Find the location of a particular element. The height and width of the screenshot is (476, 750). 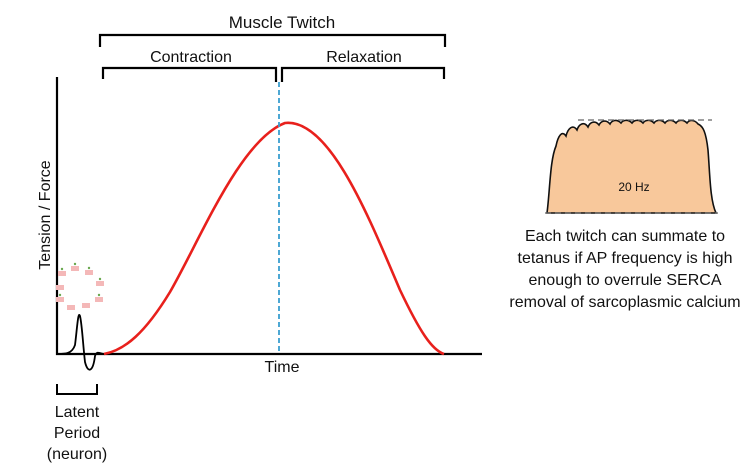

latent-period-bracket is located at coordinates (77, 389).